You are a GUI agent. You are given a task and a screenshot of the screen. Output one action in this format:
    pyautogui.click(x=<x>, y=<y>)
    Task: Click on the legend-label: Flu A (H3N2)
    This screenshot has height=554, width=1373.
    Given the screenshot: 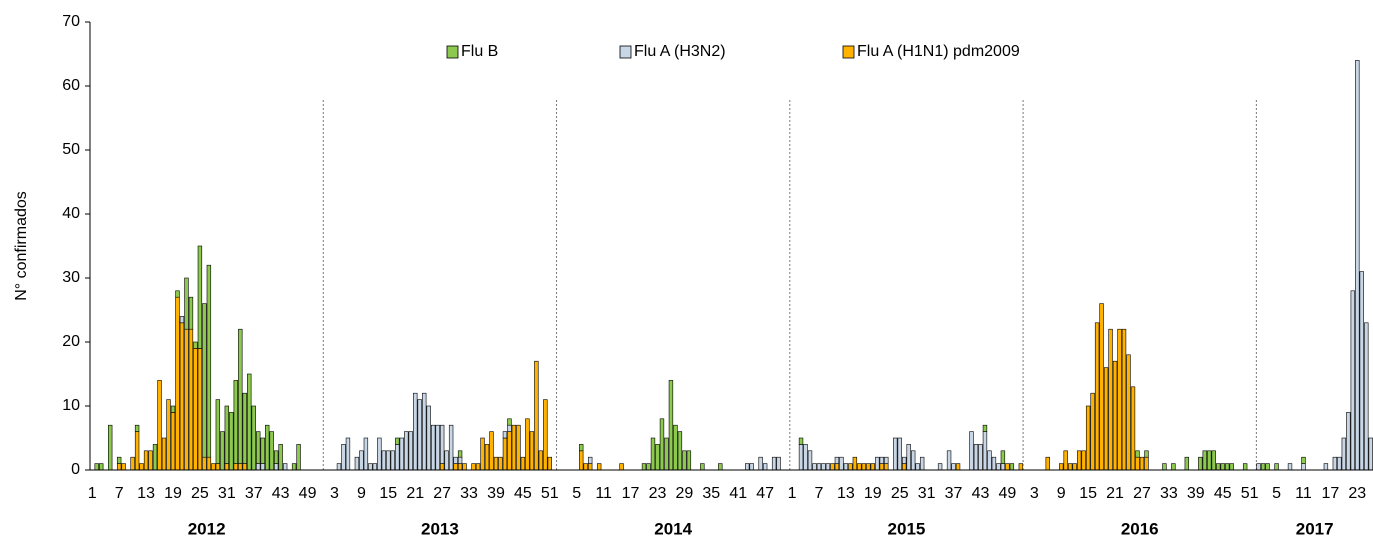 What is the action you would take?
    pyautogui.click(x=680, y=51)
    